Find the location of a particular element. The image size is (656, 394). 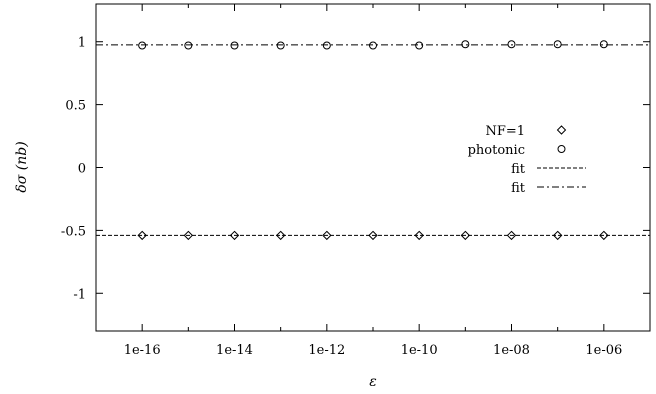

x-tick-label: 1e-08 is located at coordinates (511, 350).